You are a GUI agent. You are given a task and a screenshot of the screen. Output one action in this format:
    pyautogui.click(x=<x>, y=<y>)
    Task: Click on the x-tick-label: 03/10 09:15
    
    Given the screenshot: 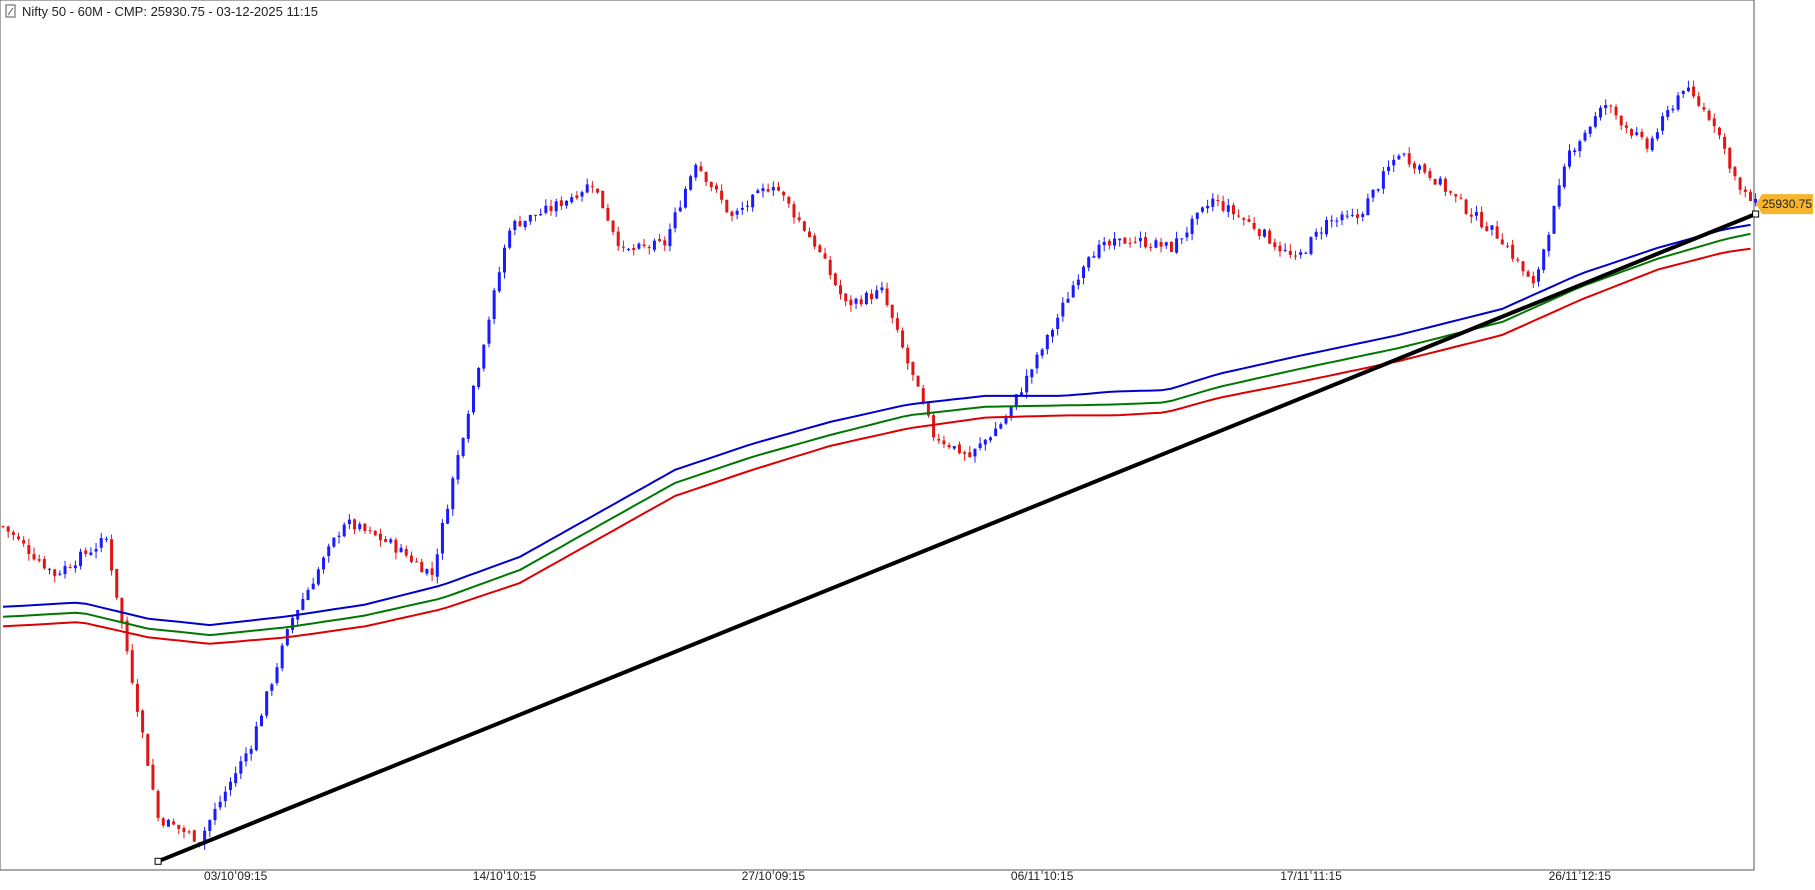 What is the action you would take?
    pyautogui.click(x=236, y=876)
    